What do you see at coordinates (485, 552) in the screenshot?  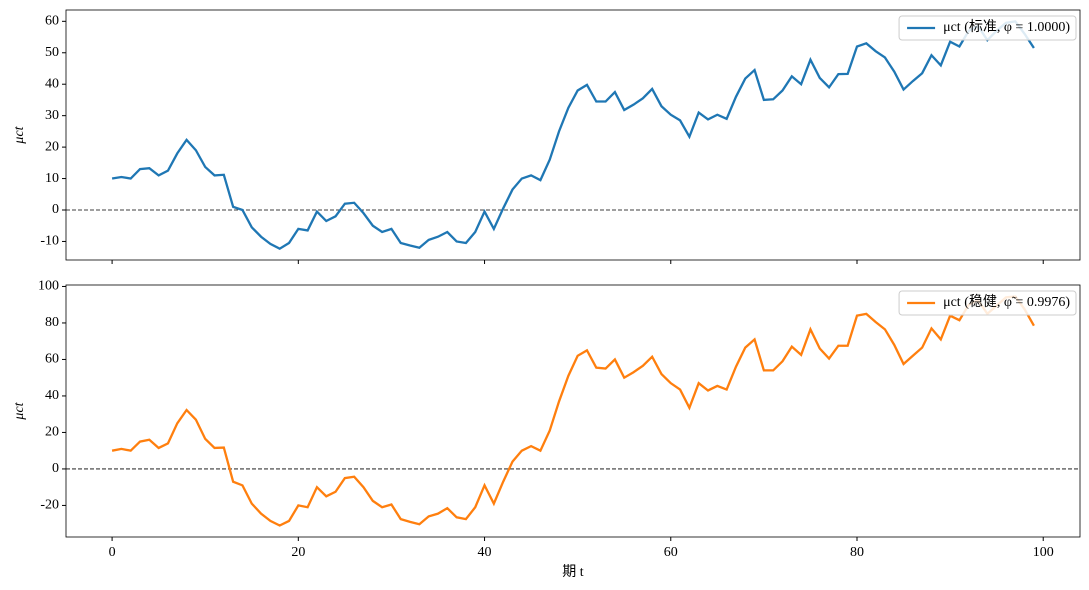 I see `x-tick-label: 40` at bounding box center [485, 552].